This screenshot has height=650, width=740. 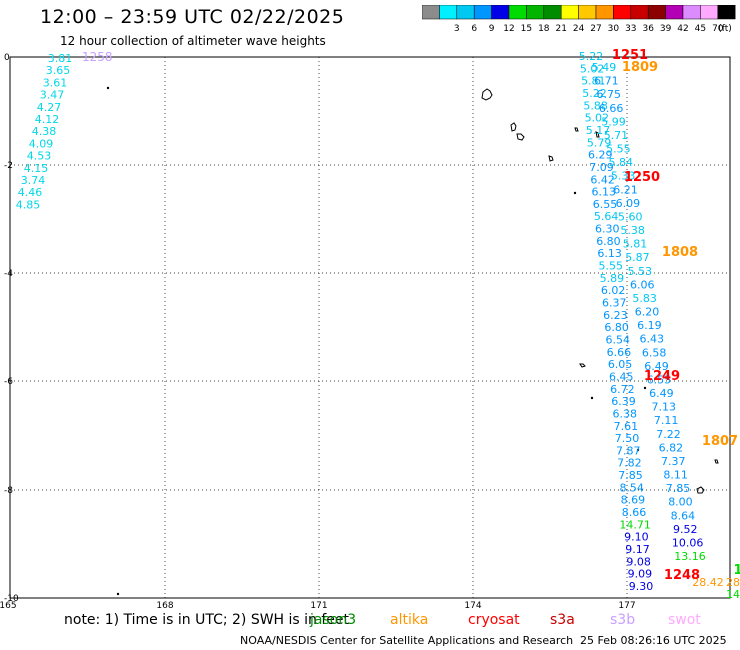 I want to click on x-tick-label: 165, so click(x=8, y=605).